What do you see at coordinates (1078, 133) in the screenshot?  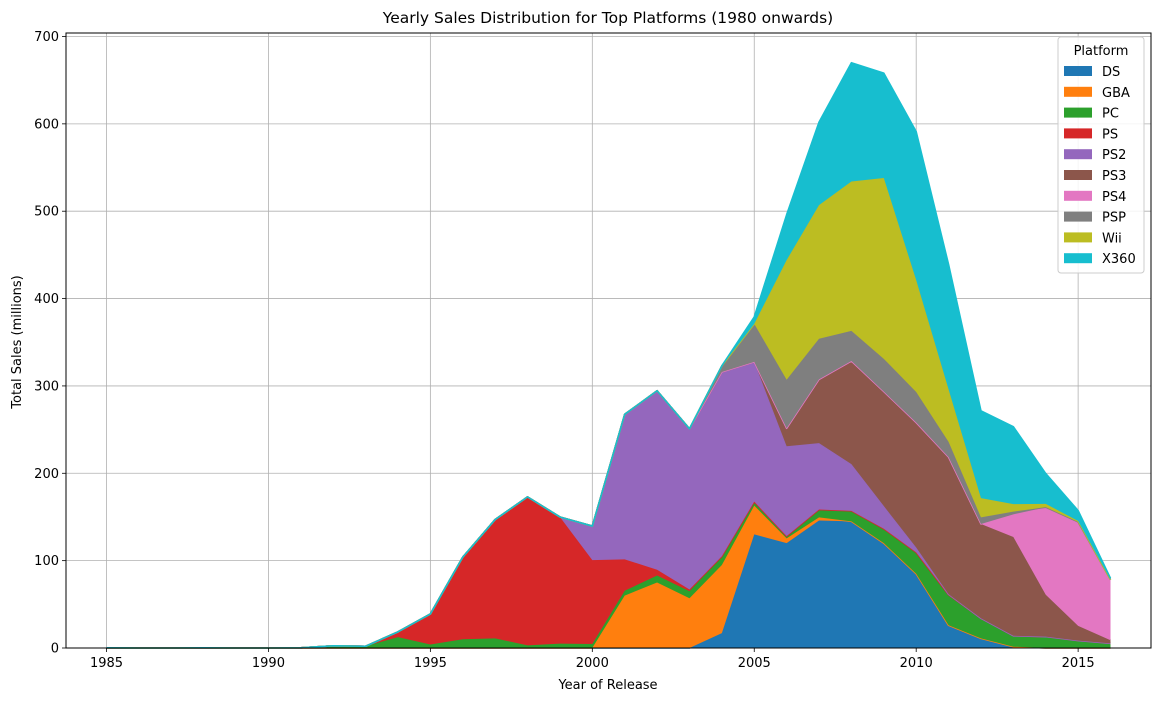 I see `legend-swatch-ps` at bounding box center [1078, 133].